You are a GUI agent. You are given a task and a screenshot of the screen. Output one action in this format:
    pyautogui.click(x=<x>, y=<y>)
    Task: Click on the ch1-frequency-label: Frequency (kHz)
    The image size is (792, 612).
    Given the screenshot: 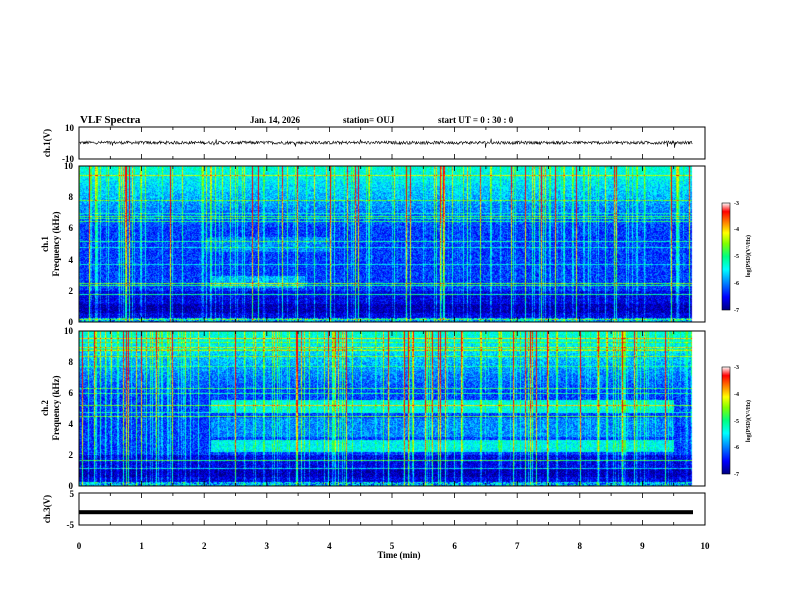 What is the action you would take?
    pyautogui.click(x=56, y=243)
    